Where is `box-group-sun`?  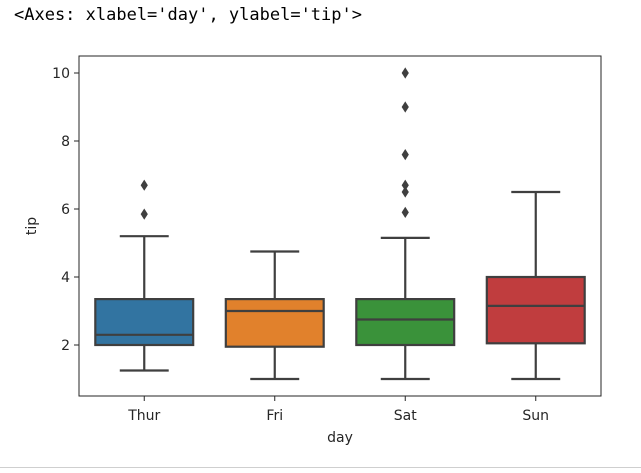 box-group-sun is located at coordinates (535, 285).